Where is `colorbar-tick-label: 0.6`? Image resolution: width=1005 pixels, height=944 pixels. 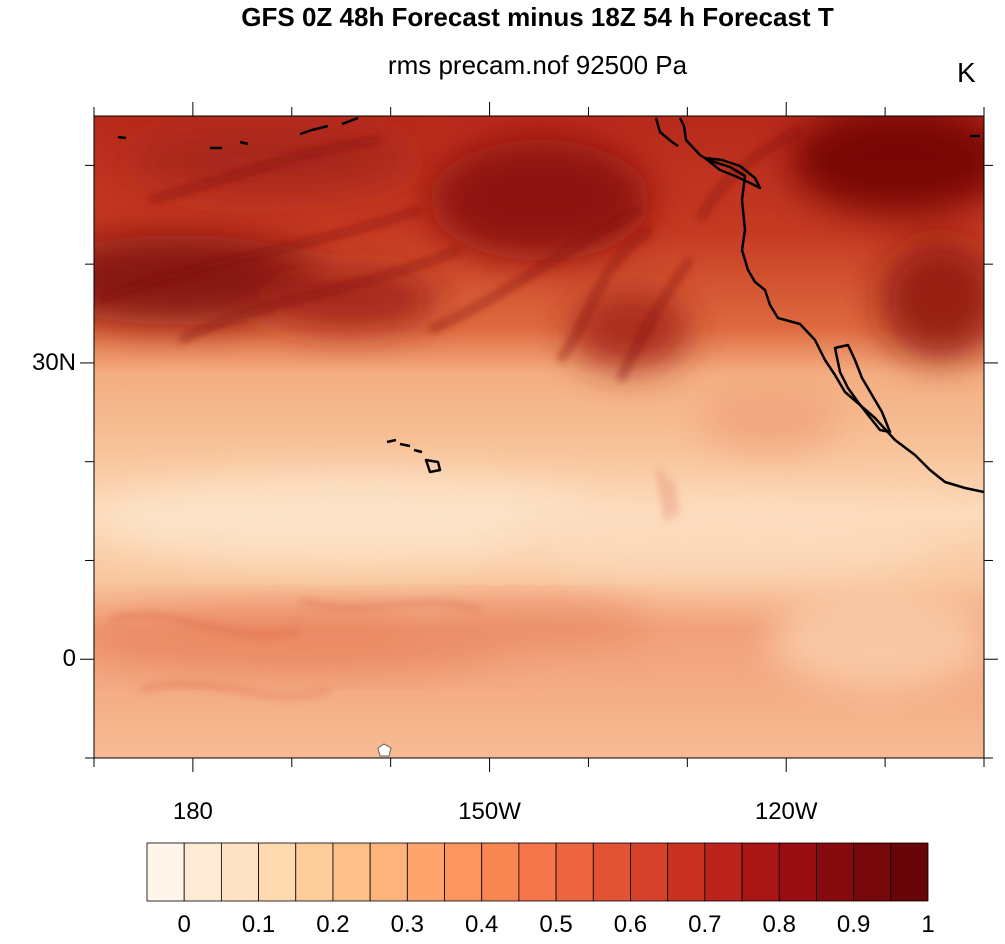
colorbar-tick-label: 0.6 is located at coordinates (630, 924).